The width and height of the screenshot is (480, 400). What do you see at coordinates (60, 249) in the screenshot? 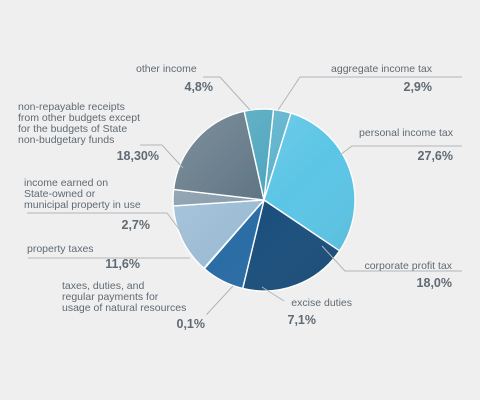
I see `slice-label-6: property taxes` at bounding box center [60, 249].